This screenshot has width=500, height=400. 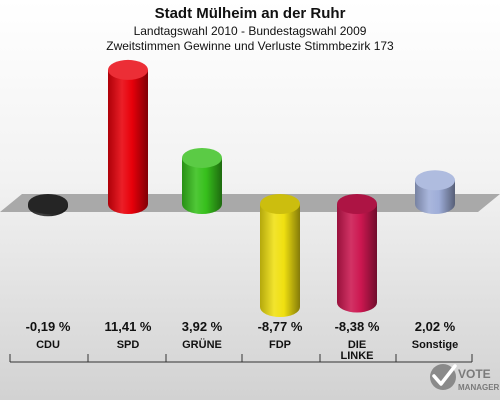 I want to click on bar-grüne, so click(x=202, y=180).